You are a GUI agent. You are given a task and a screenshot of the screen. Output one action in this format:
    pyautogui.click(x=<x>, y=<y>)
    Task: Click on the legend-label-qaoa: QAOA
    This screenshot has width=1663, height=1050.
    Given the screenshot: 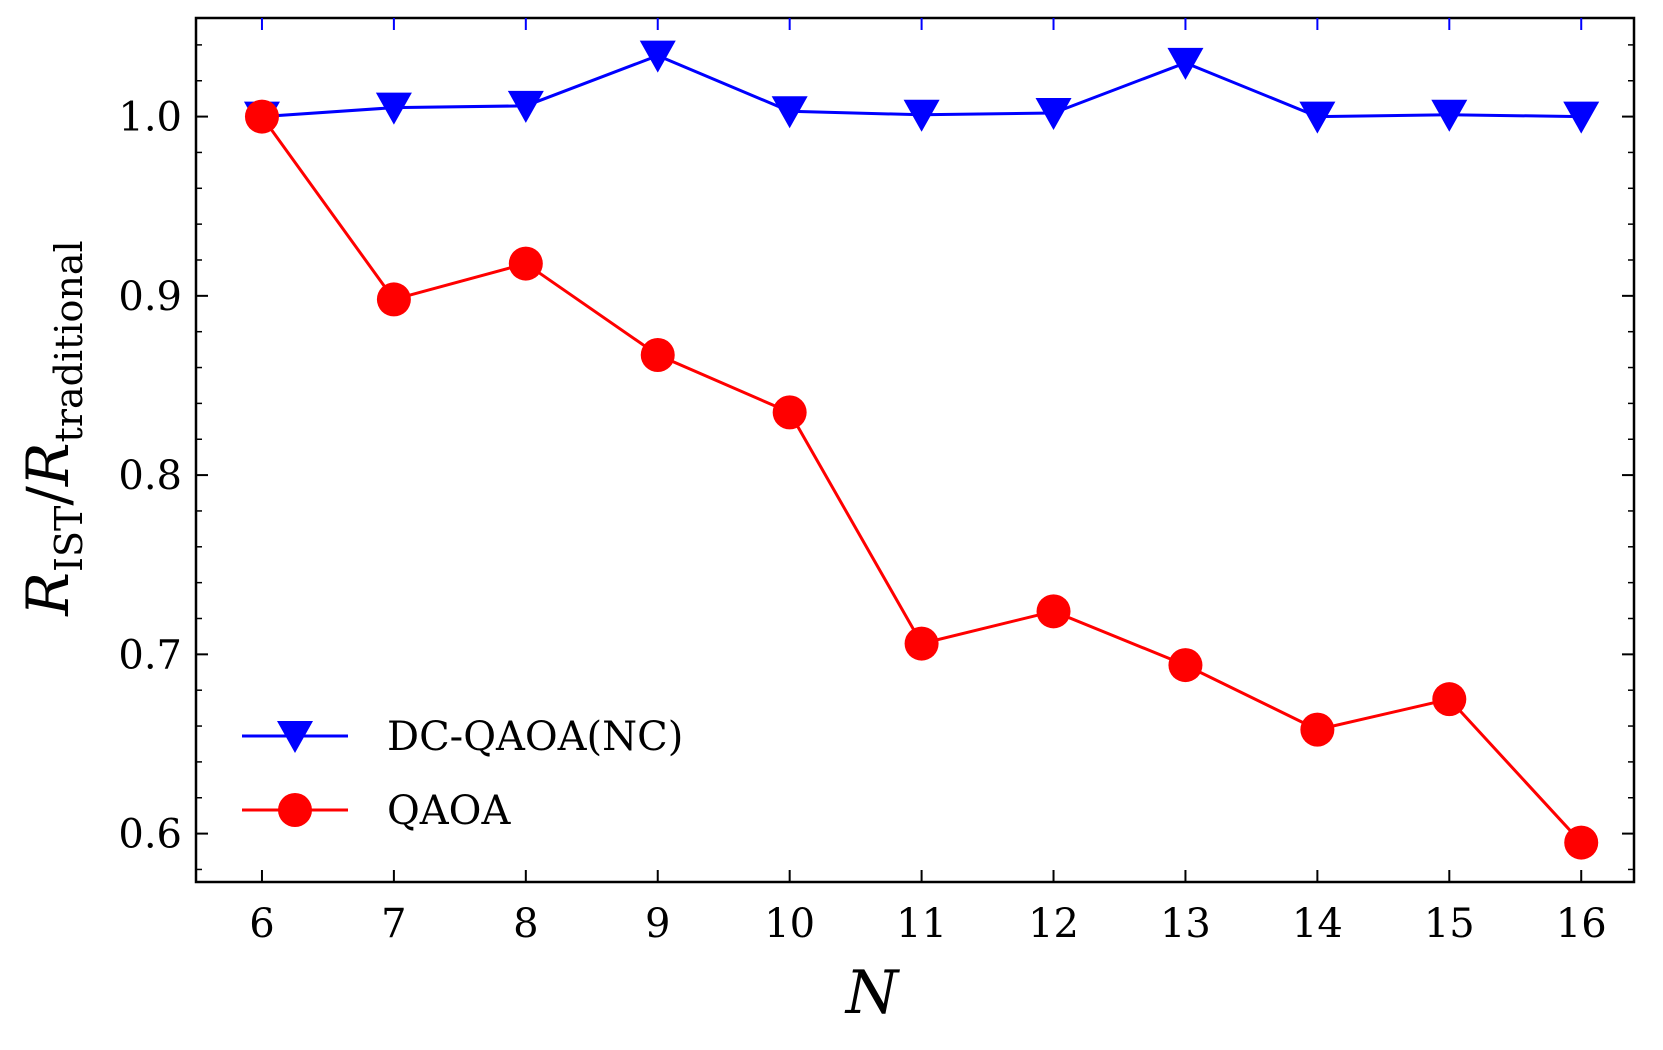 What is the action you would take?
    pyautogui.click(x=449, y=811)
    